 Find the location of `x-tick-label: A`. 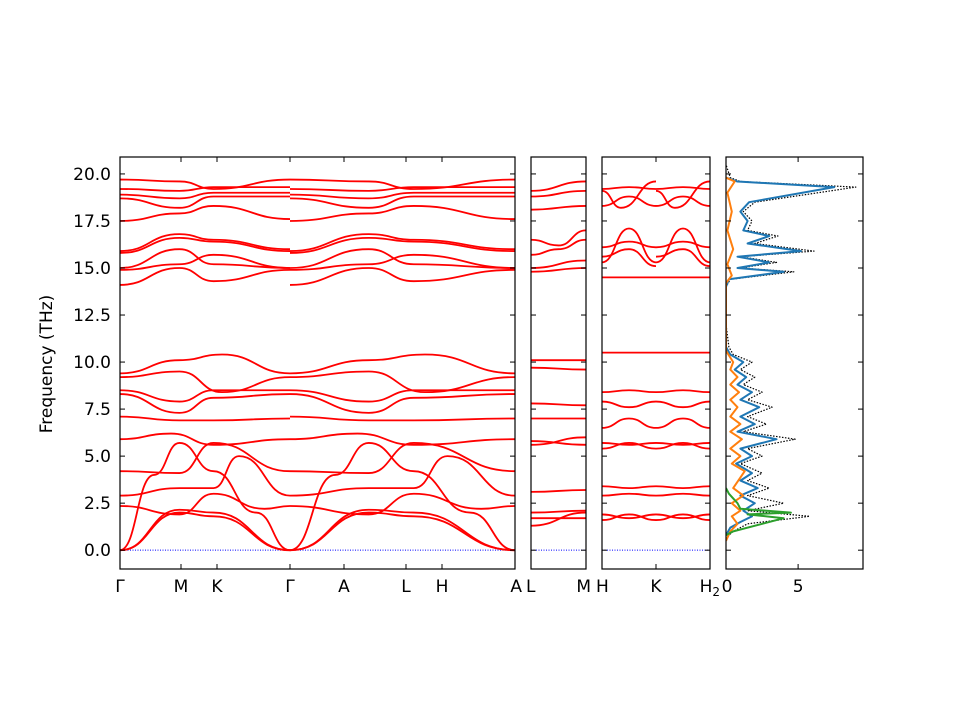

x-tick-label: A is located at coordinates (344, 587).